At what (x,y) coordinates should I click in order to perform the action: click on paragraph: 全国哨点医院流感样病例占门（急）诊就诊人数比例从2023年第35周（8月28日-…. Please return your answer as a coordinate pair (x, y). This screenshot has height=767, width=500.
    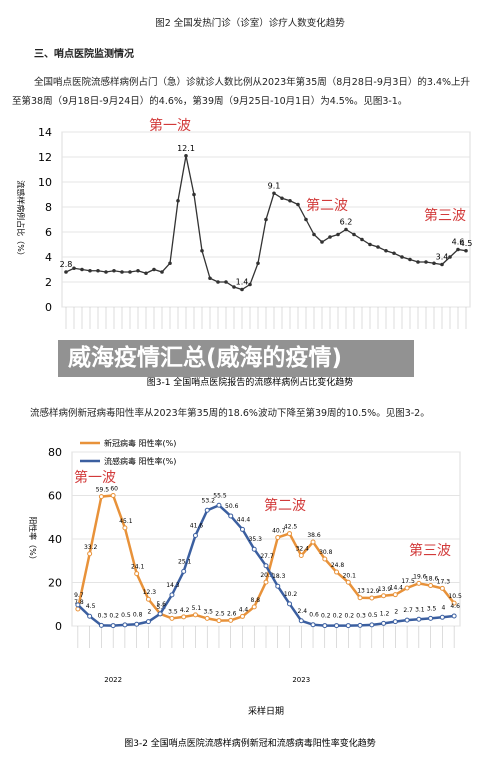
    Looking at the image, I should click on (241, 92).